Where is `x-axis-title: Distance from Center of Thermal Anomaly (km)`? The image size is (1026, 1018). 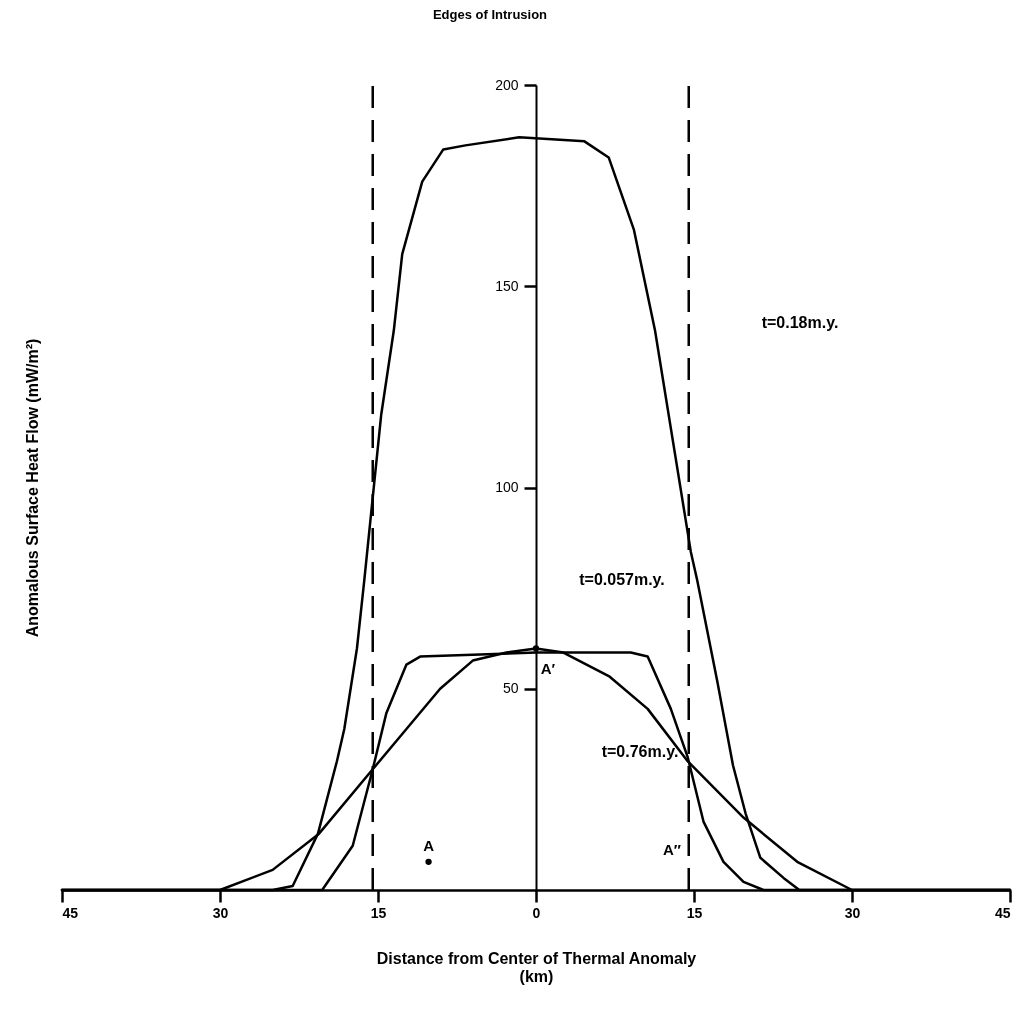 x-axis-title: Distance from Center of Thermal Anomaly (km) is located at coordinates (536, 967).